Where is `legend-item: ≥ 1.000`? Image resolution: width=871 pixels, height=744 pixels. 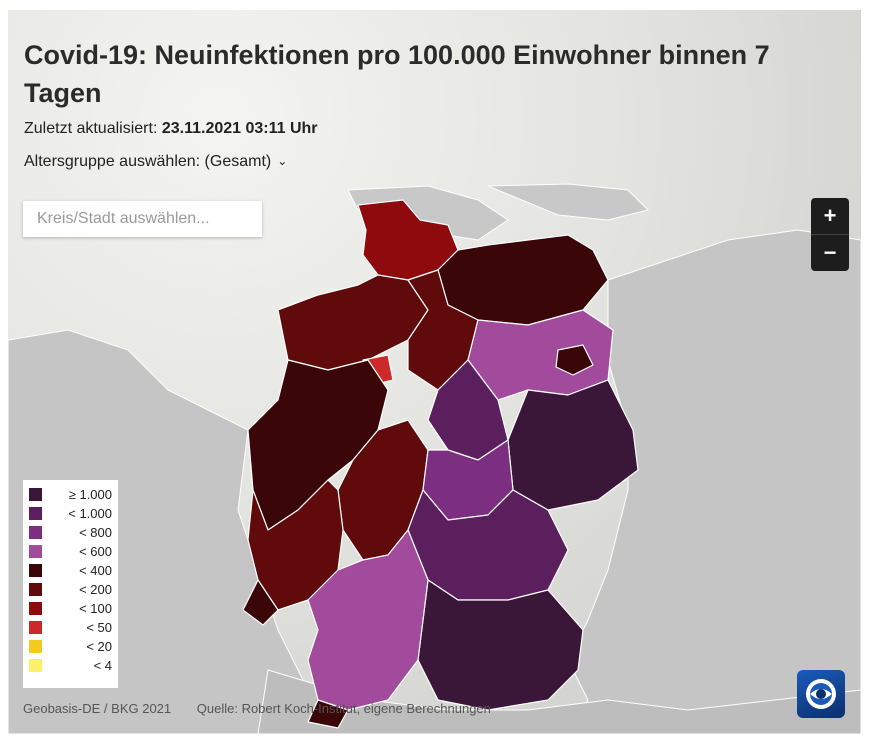 legend-item: ≥ 1.000 is located at coordinates (70, 494).